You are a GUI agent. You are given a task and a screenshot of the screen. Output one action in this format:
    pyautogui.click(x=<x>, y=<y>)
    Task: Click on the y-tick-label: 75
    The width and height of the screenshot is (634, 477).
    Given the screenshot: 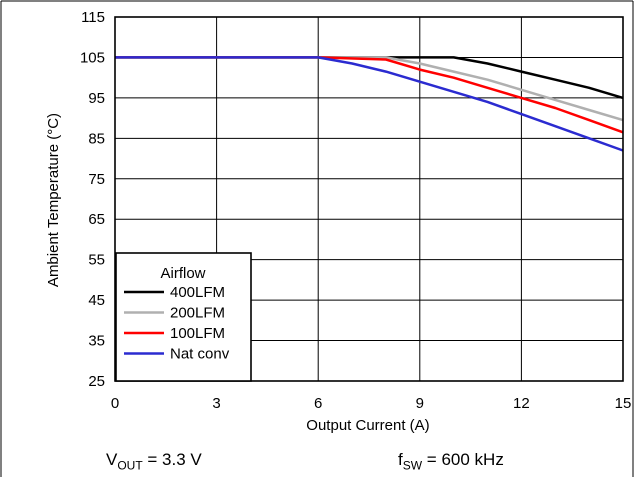 What is the action you would take?
    pyautogui.click(x=96, y=179)
    